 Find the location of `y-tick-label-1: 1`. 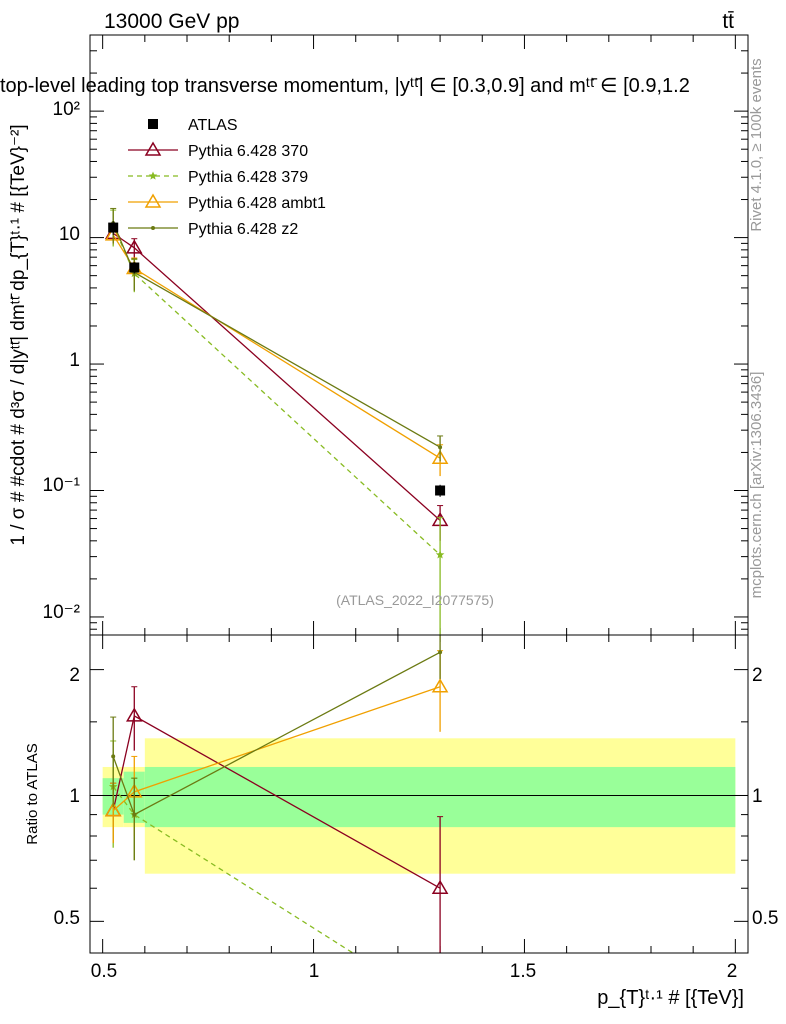

y-tick-label-1: 1 is located at coordinates (74, 360).